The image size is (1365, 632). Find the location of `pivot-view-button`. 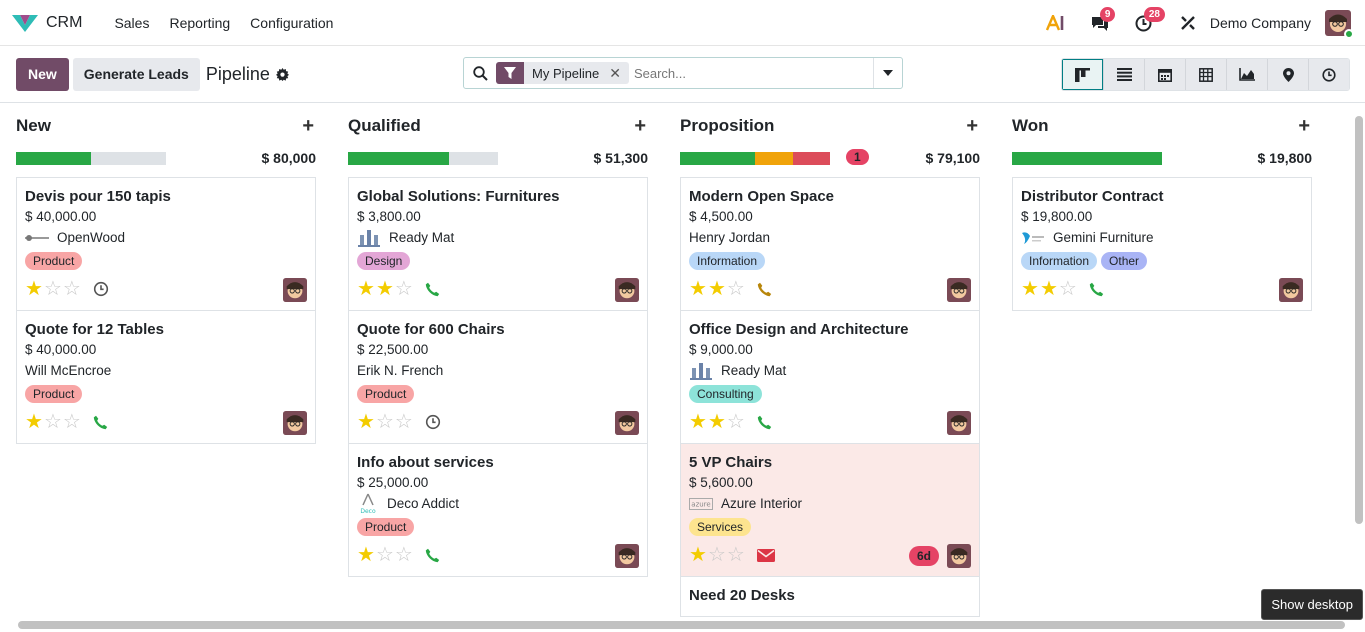

pivot-view-button is located at coordinates (1205, 74).